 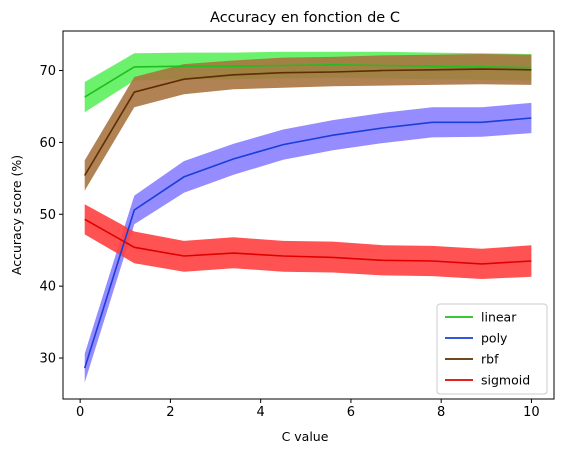 What do you see at coordinates (47, 287) in the screenshot?
I see `y-tick-label: 40` at bounding box center [47, 287].